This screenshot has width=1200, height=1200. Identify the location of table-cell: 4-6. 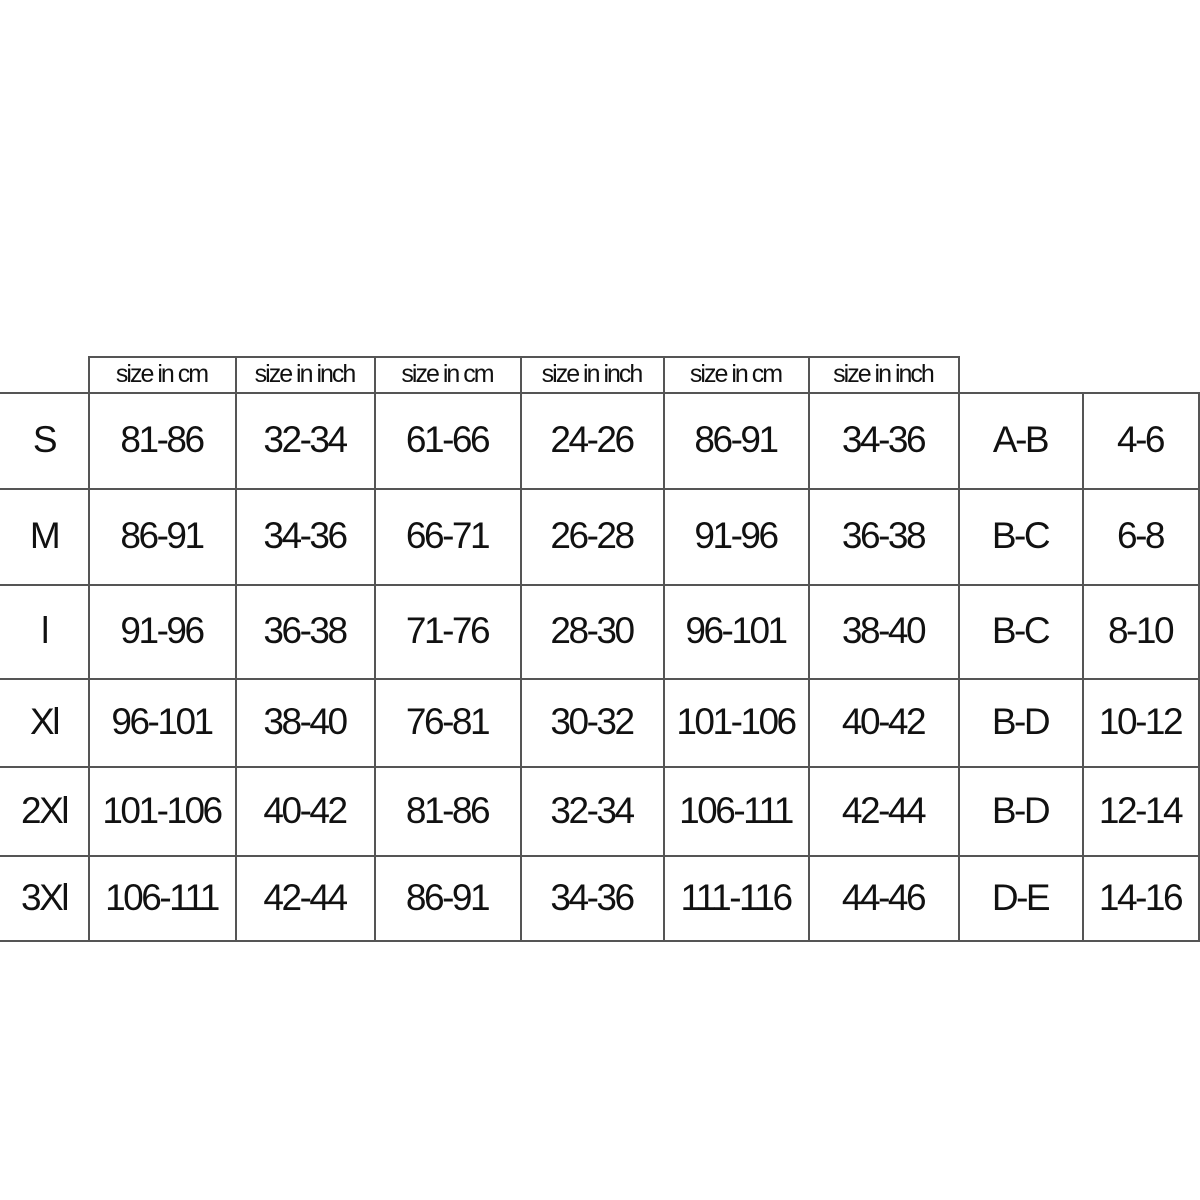
(1141, 439).